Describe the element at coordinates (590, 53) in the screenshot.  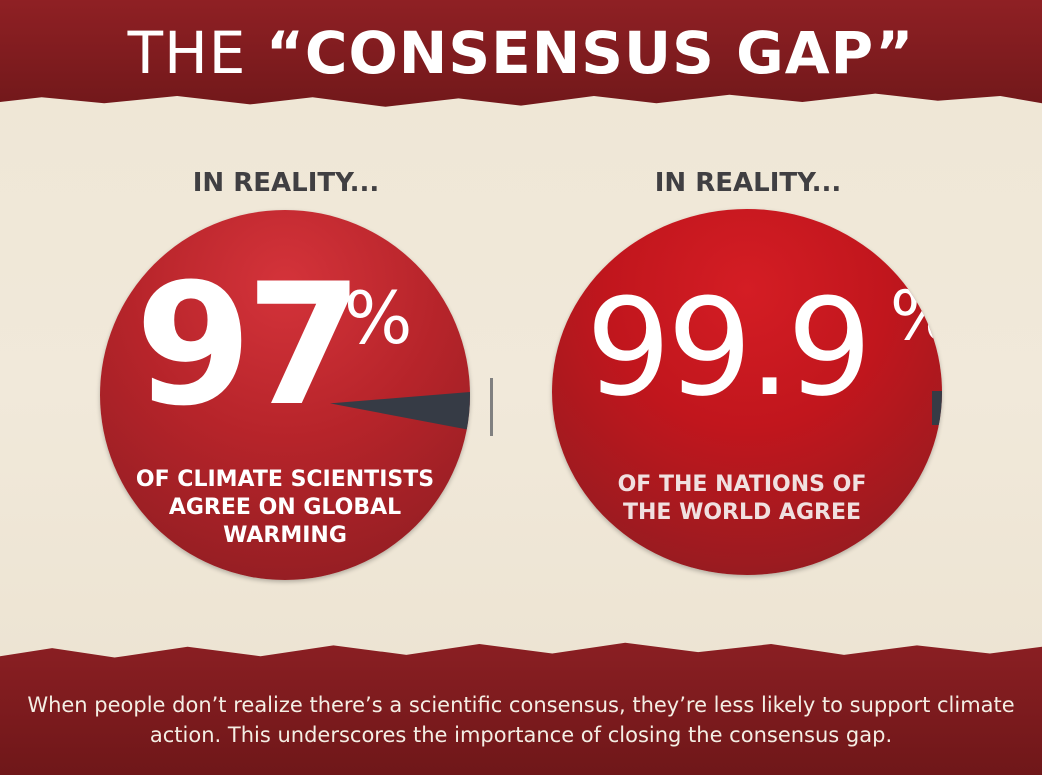
I see `title-main: “CONSENSUS GAP”` at that location.